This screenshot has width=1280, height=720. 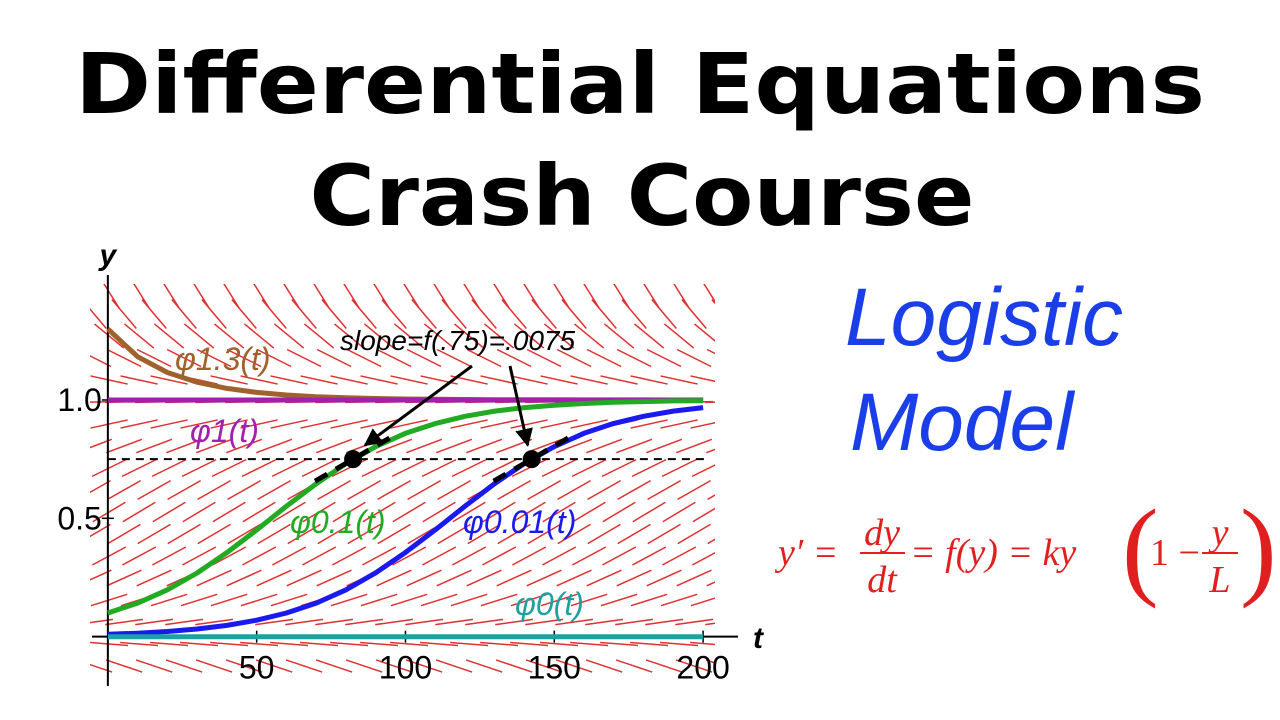 What do you see at coordinates (993, 553) in the screenshot?
I see `eq-part: = f(y) = ky` at bounding box center [993, 553].